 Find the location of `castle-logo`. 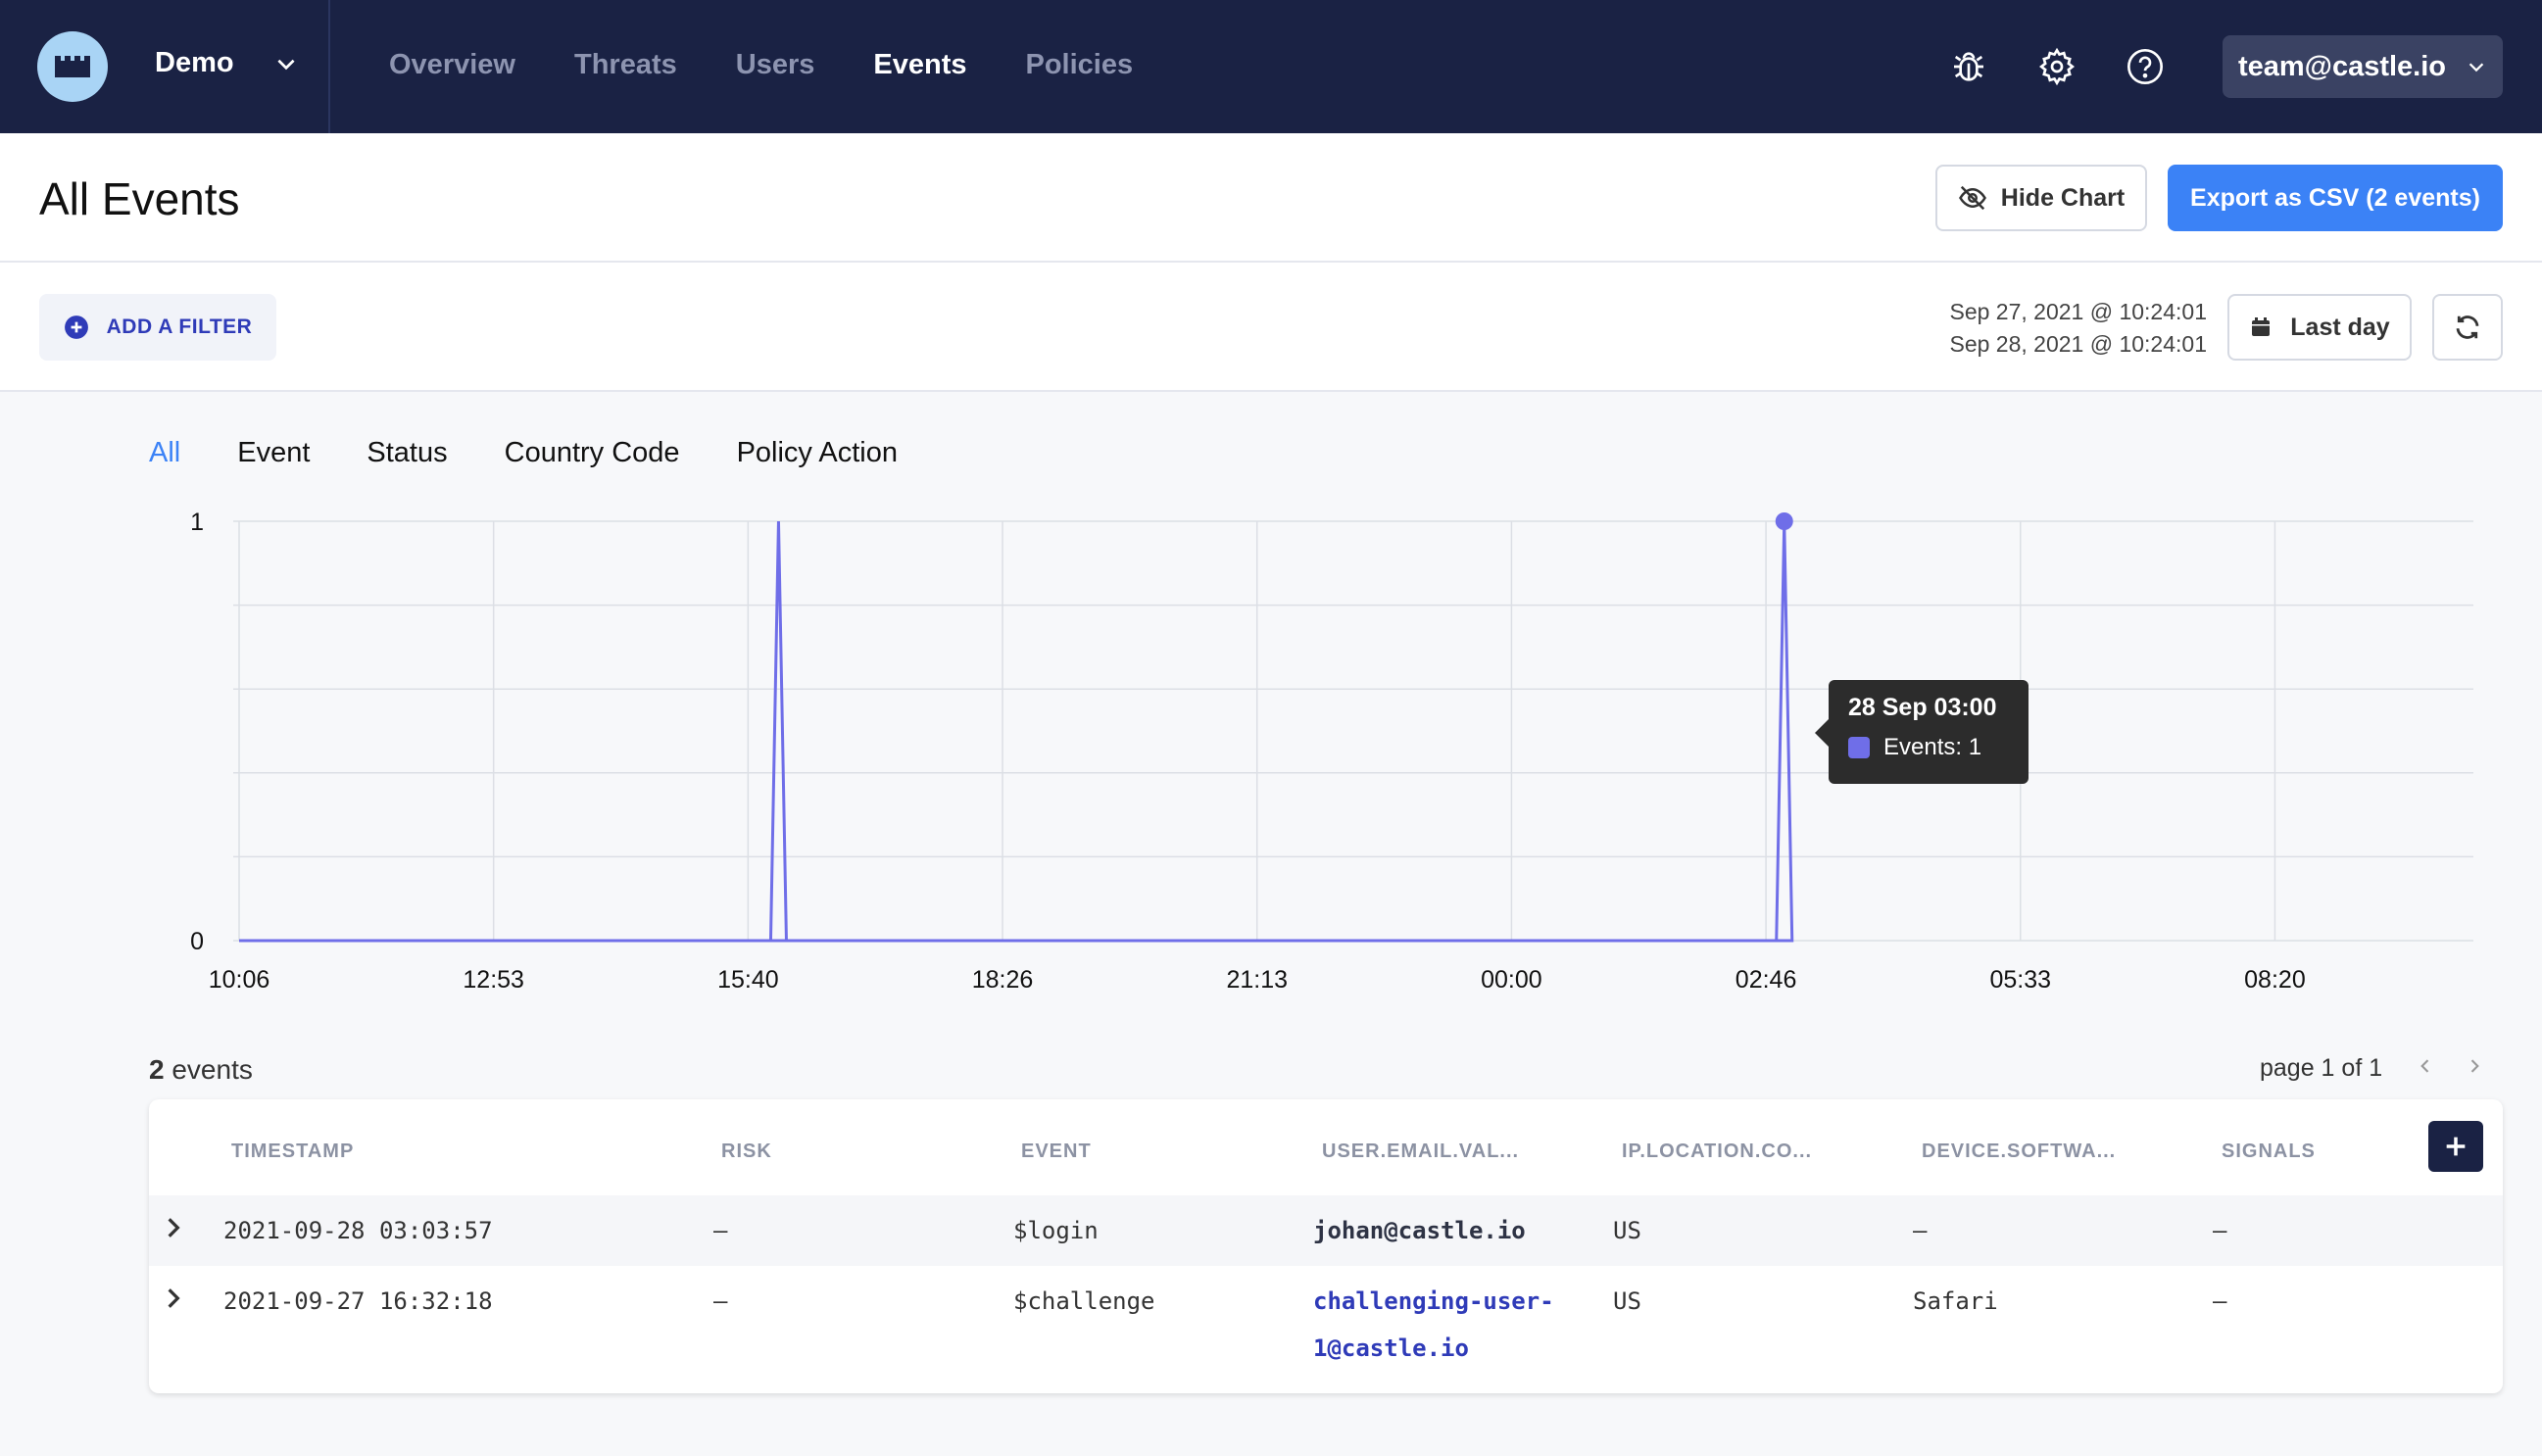

castle-logo is located at coordinates (72, 66).